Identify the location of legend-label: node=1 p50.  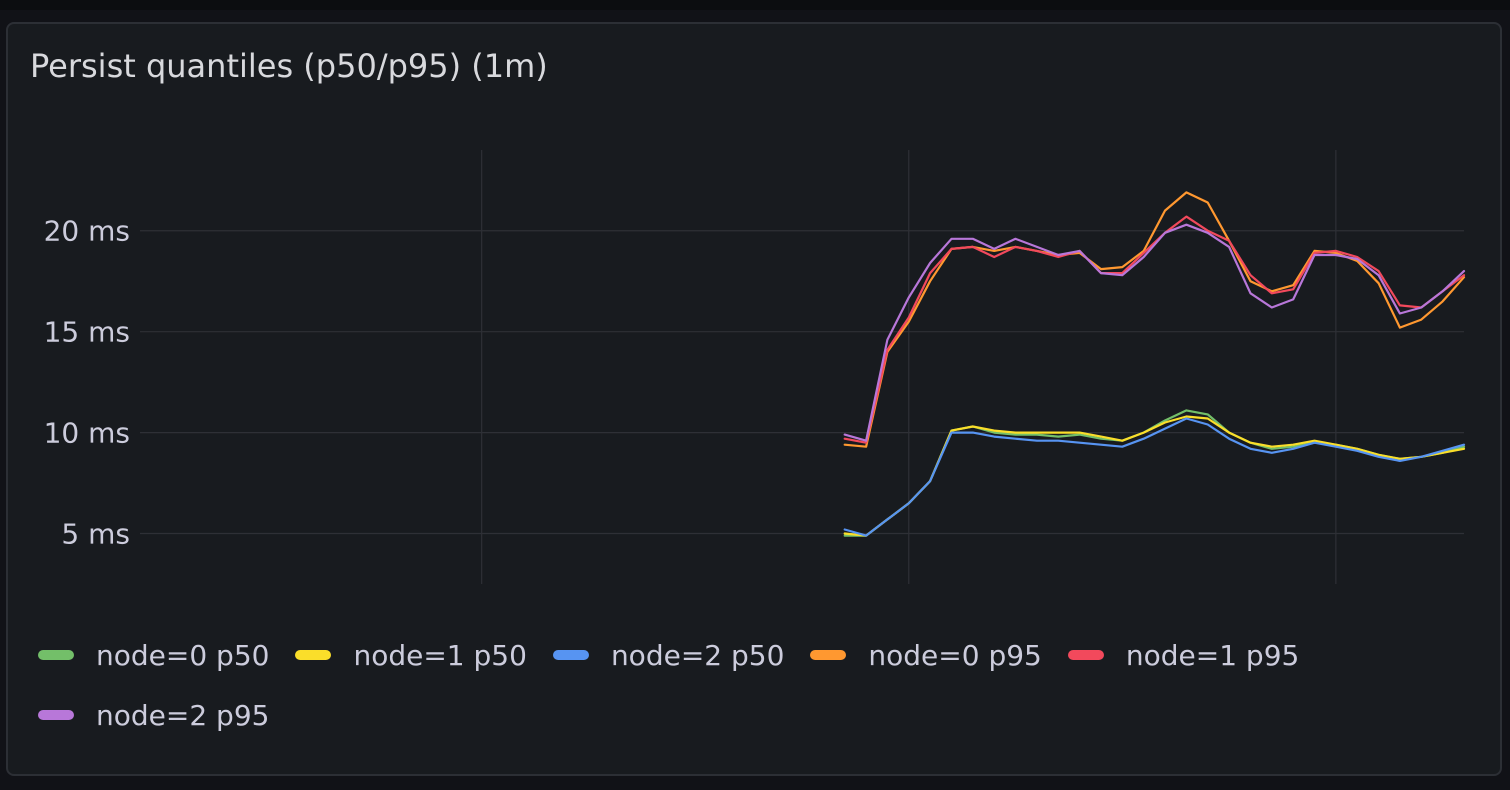
(440, 655).